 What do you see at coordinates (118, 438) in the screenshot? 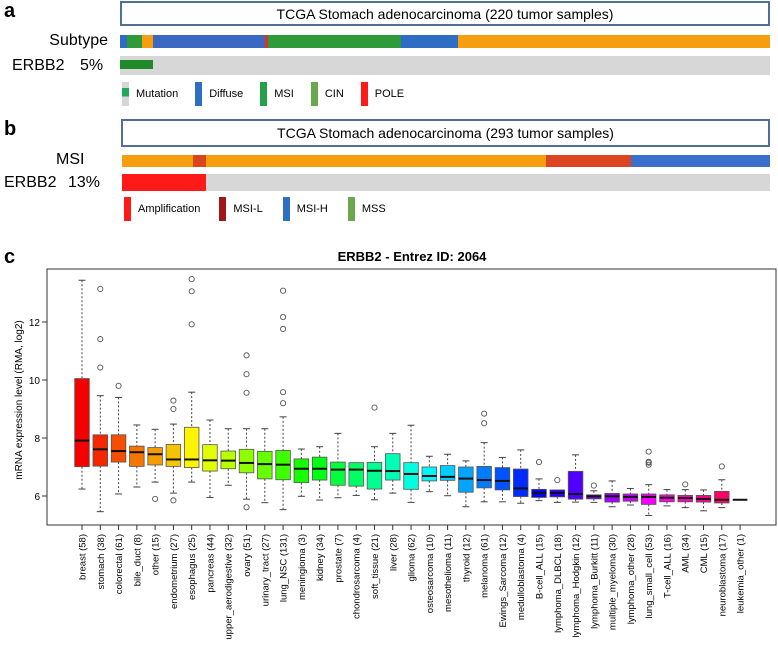
I see `box-colorectal` at bounding box center [118, 438].